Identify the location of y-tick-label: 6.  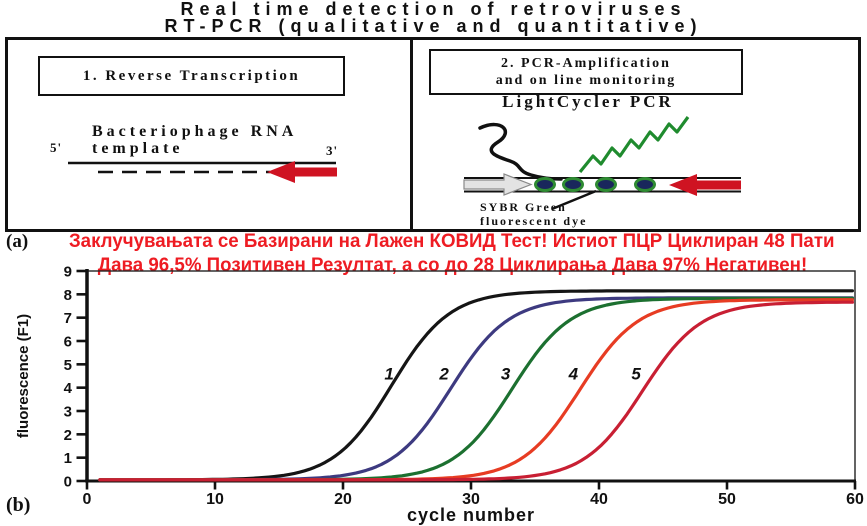
(68, 342).